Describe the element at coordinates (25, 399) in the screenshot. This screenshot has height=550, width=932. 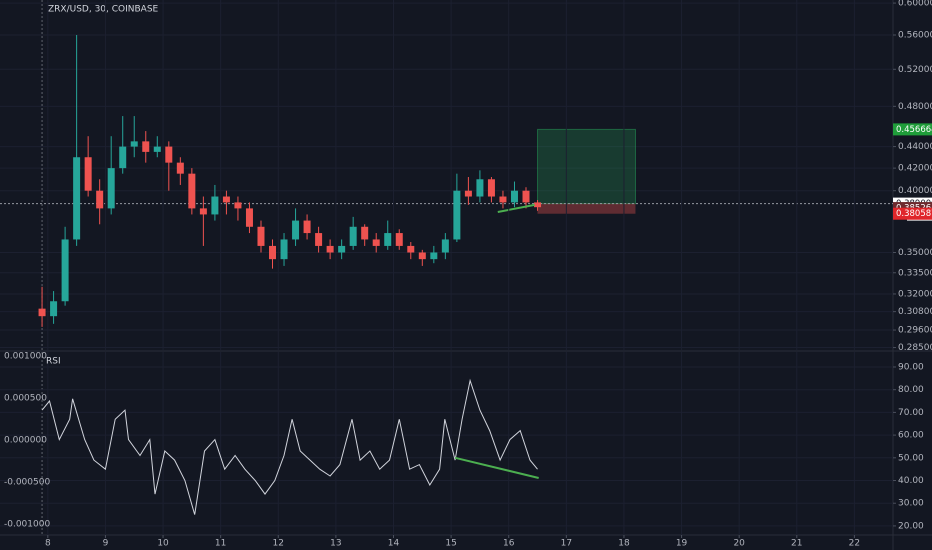
I see `y2-tick-label: 0.000500` at that location.